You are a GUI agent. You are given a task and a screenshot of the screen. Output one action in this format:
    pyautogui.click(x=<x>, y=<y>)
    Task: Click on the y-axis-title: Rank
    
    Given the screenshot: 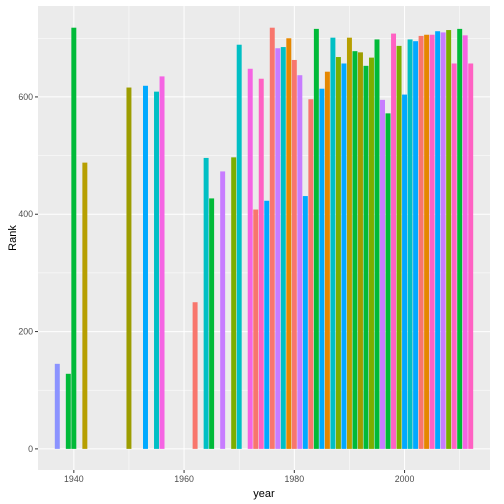 What is the action you would take?
    pyautogui.click(x=13, y=238)
    